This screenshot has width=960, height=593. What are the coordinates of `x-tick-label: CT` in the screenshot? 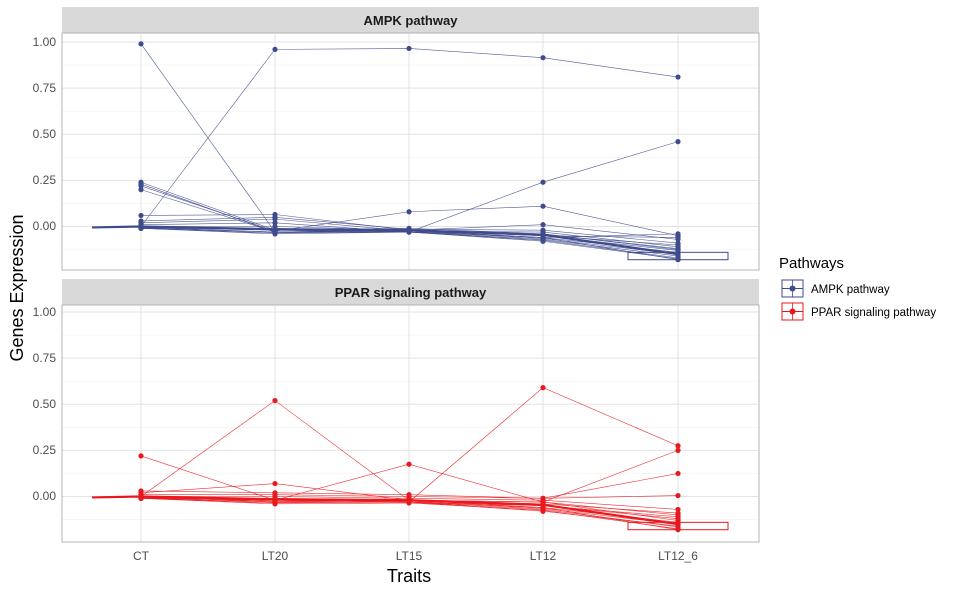 It's located at (141, 556).